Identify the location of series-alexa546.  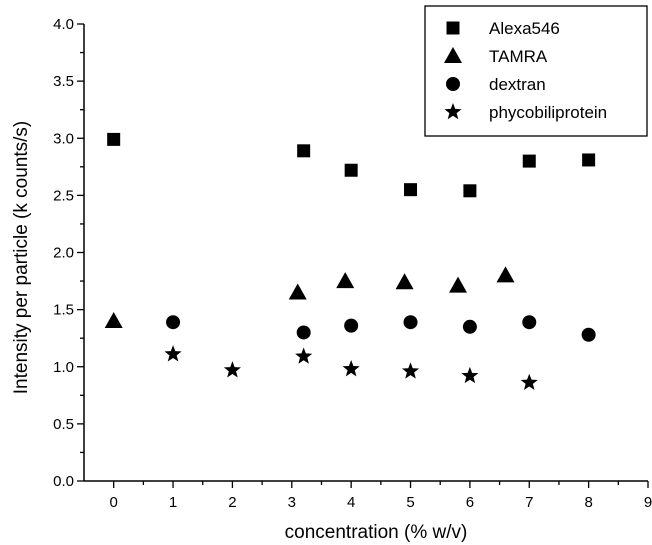
(351, 165).